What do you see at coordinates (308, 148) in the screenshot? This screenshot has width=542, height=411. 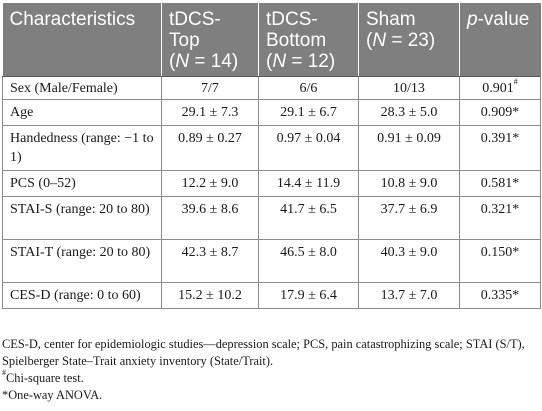 I see `cell-tdcs-bottom: 0.97 ± 0.04` at bounding box center [308, 148].